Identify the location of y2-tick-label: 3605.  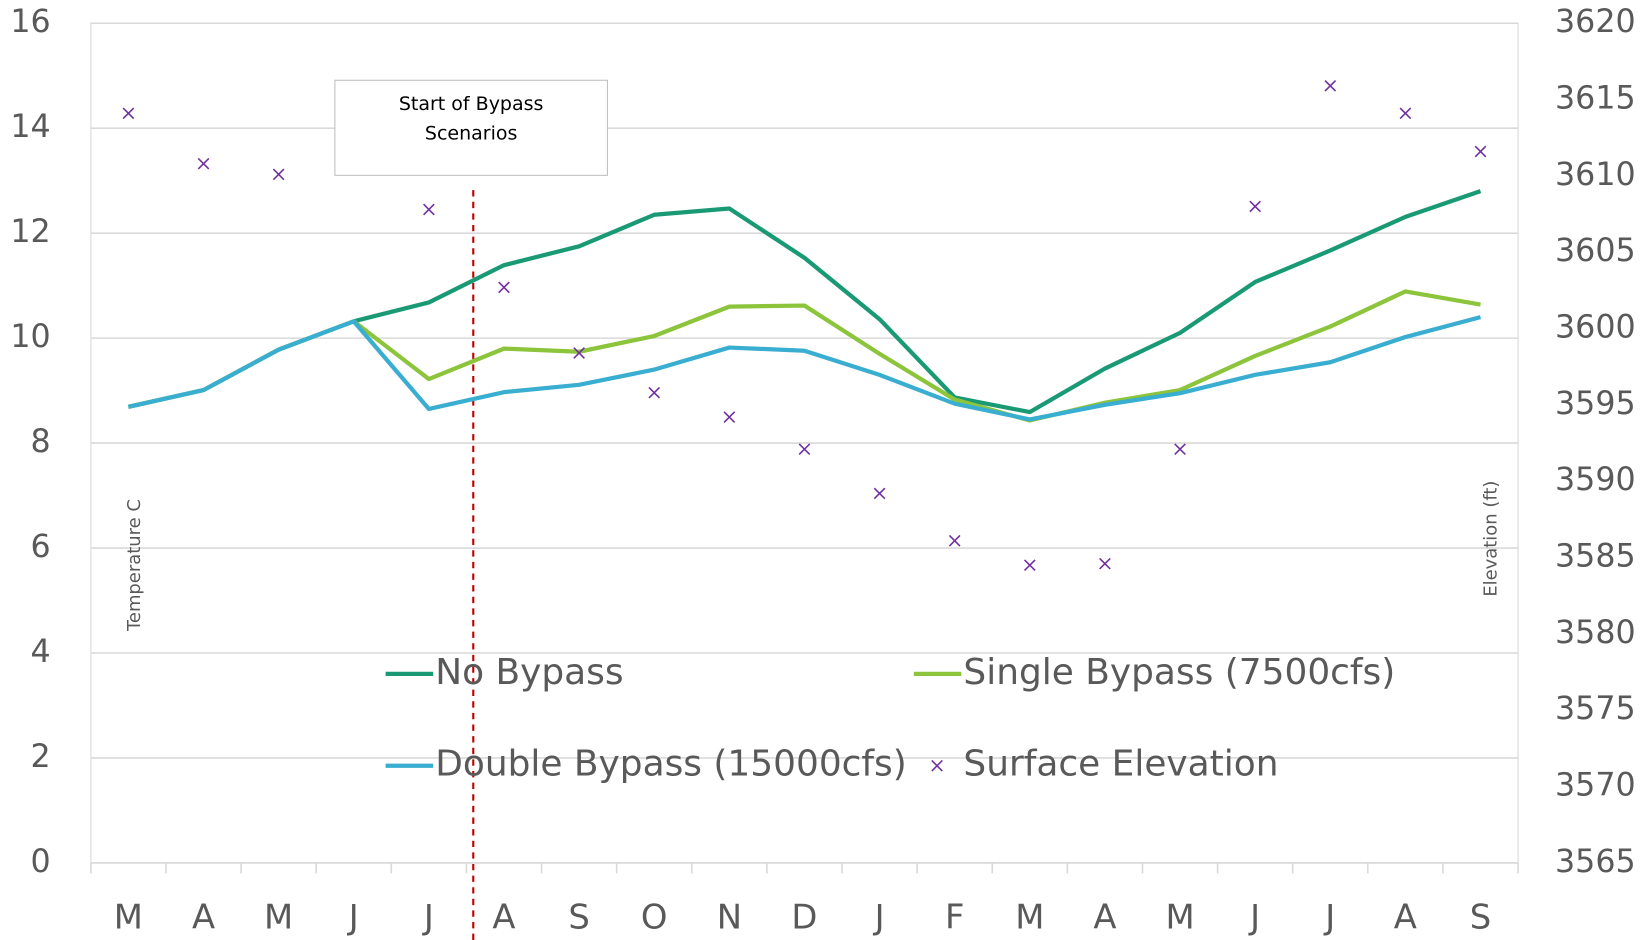
(1595, 251).